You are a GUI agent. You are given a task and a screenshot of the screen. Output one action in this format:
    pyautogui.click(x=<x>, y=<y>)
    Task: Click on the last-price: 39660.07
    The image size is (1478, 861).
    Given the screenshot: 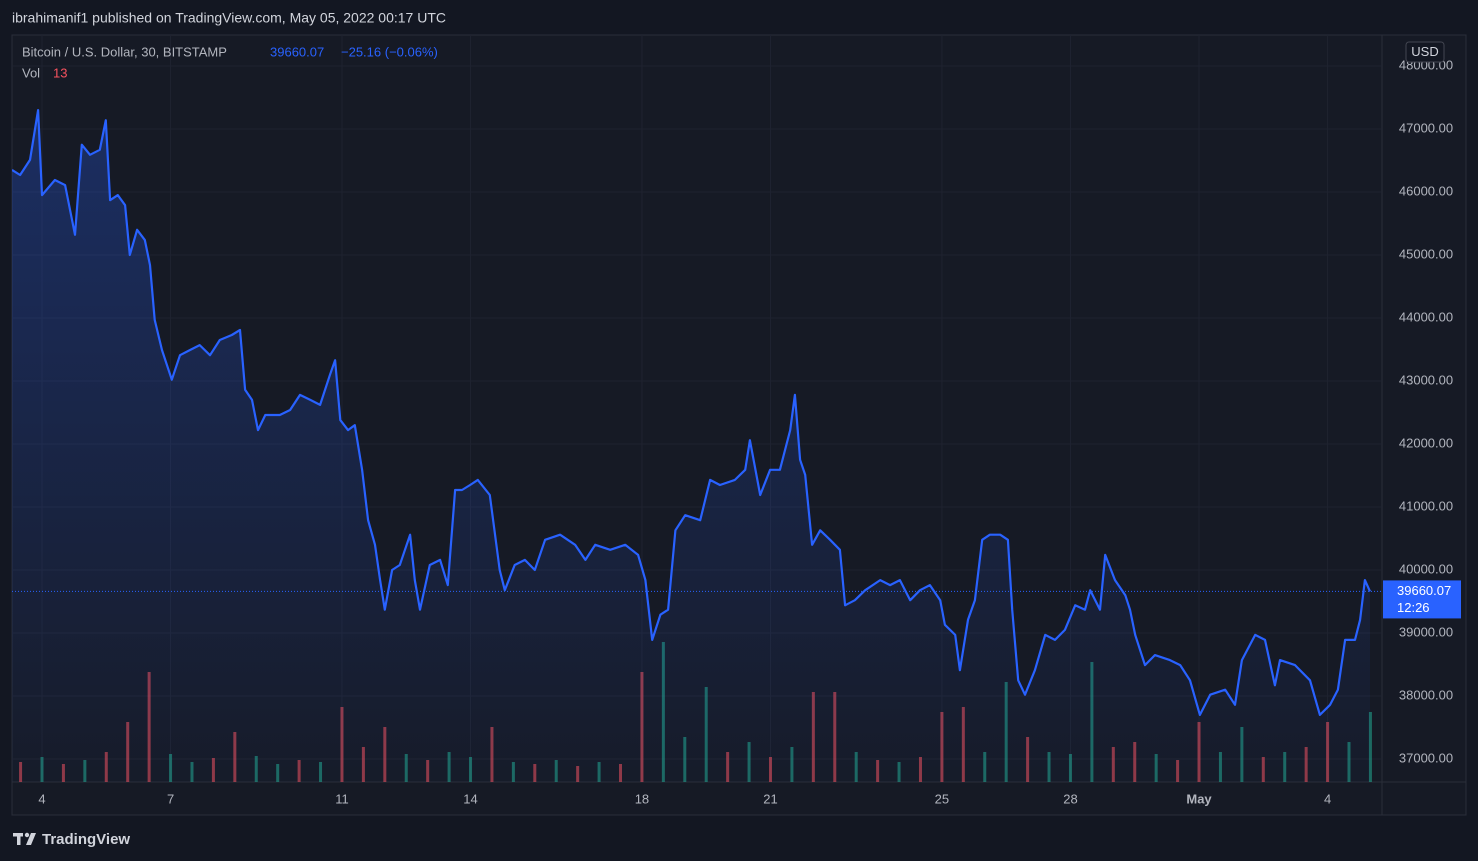 What is the action you would take?
    pyautogui.click(x=297, y=51)
    